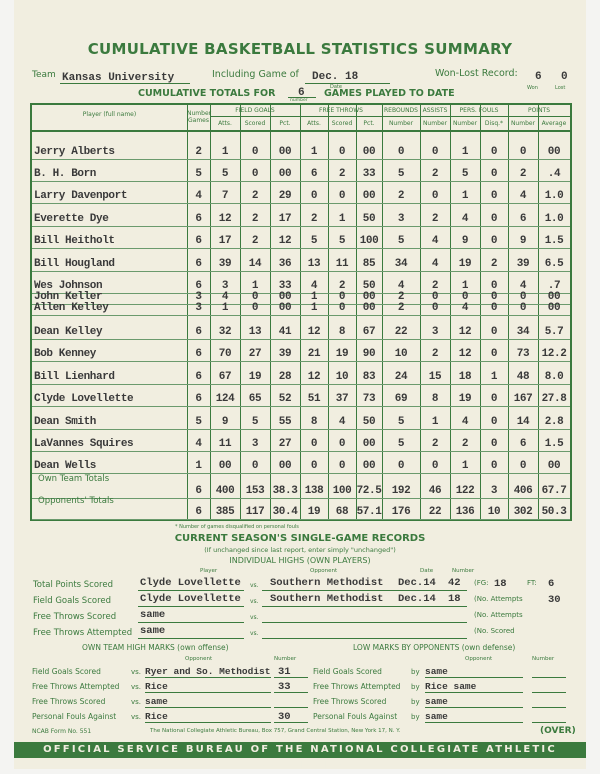  I want to click on stat-cell: 406, so click(523, 491).